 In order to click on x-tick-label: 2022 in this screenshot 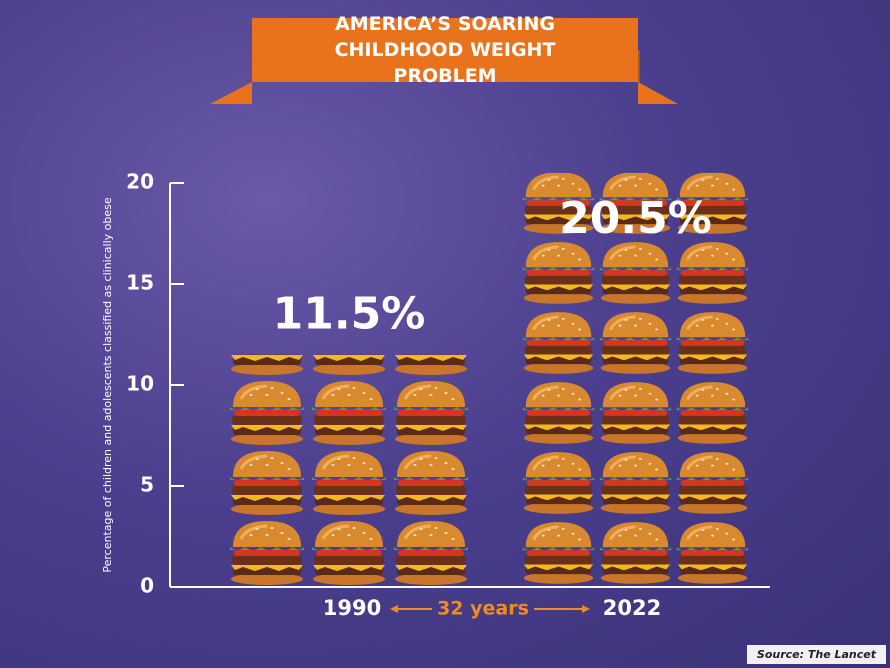, I will do `click(632, 608)`.